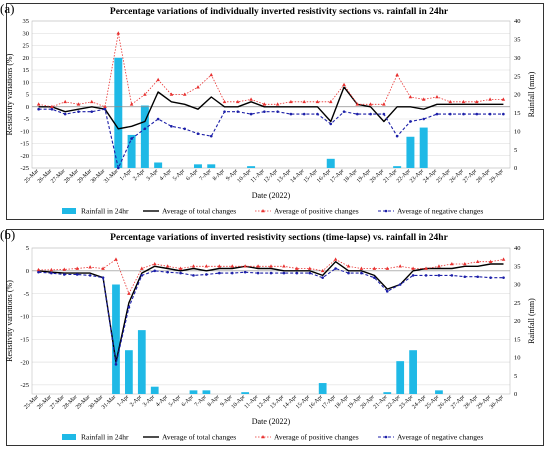  Describe the element at coordinates (201, 401) in the screenshot. I see `x-tick-label: 7-Apr` at that location.